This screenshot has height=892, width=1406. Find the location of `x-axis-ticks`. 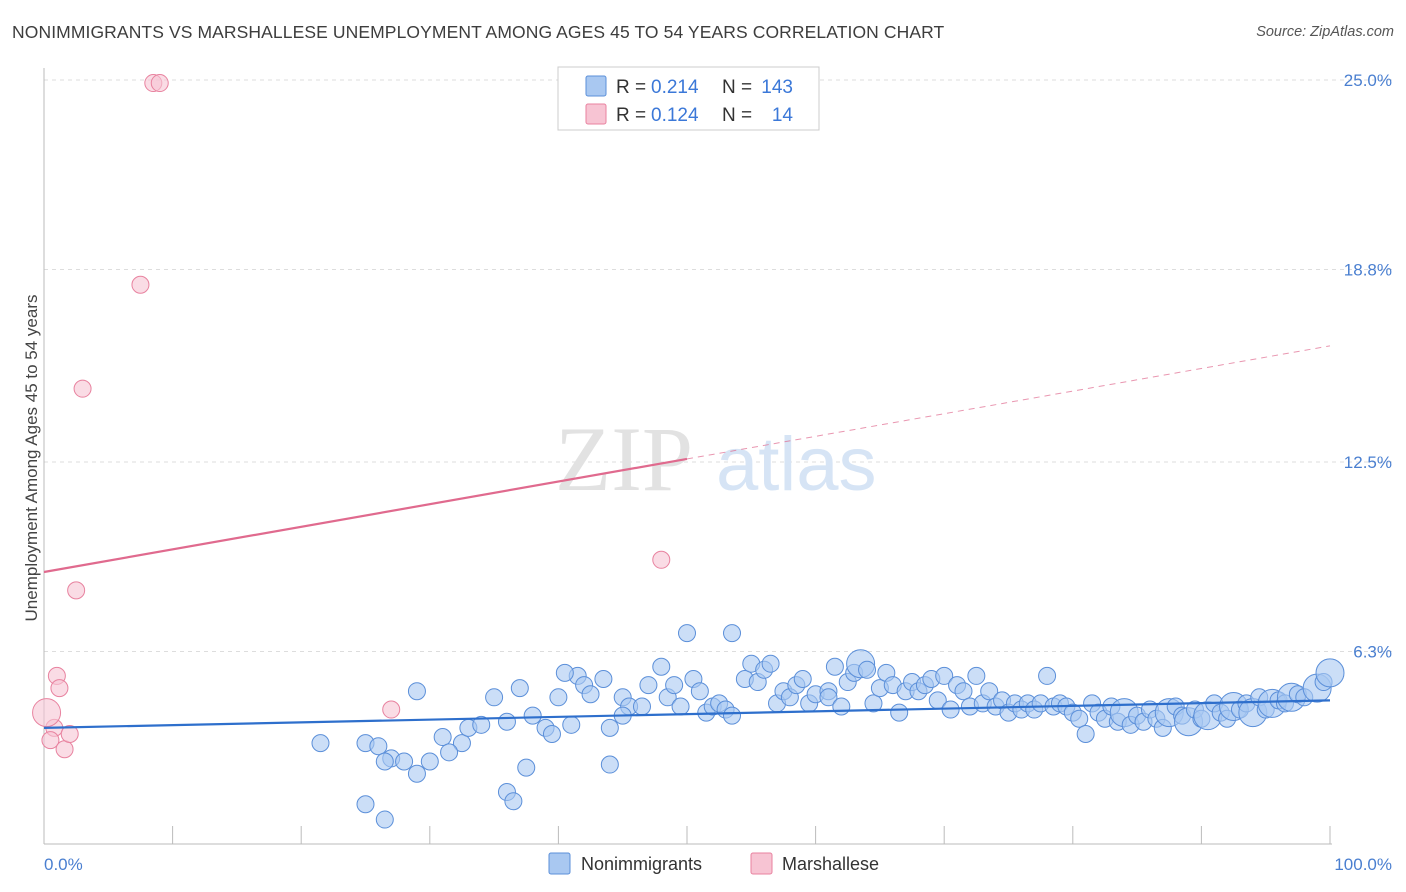

x-axis-ticks is located at coordinates (751, 835).